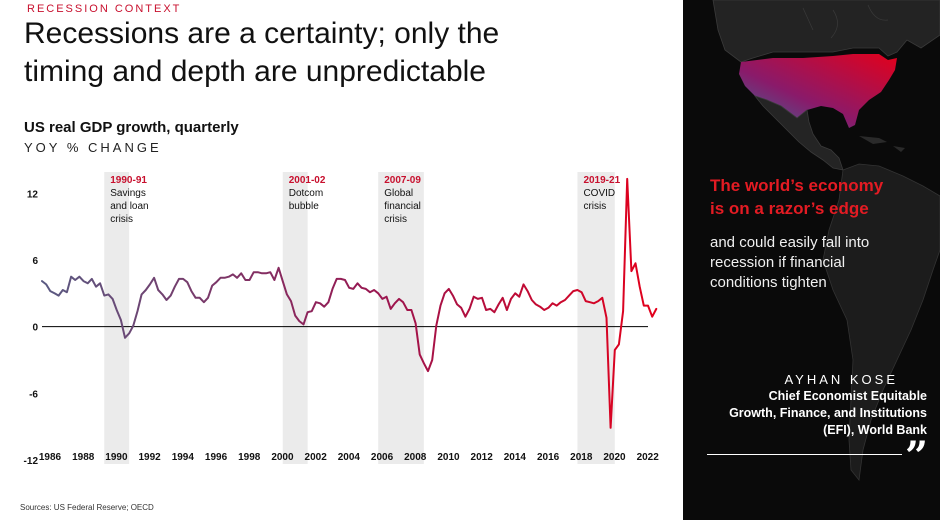 The width and height of the screenshot is (940, 520). Describe the element at coordinates (601, 180) in the screenshot. I see `recession-years-label: 2019-21` at that location.